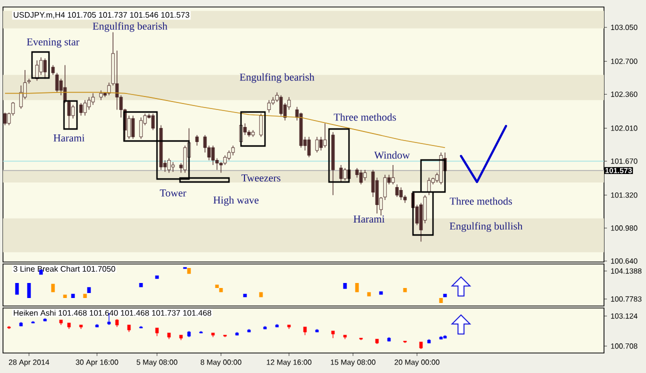 Image resolution: width=646 pixels, height=373 pixels. Describe the element at coordinates (260, 178) in the screenshot. I see `annotation: Tweezers` at that location.